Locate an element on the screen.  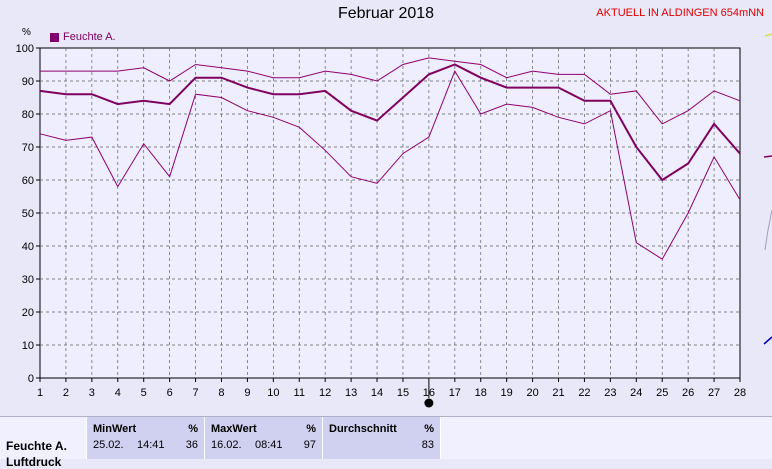
y-tick-label: 20 is located at coordinates (28, 313).